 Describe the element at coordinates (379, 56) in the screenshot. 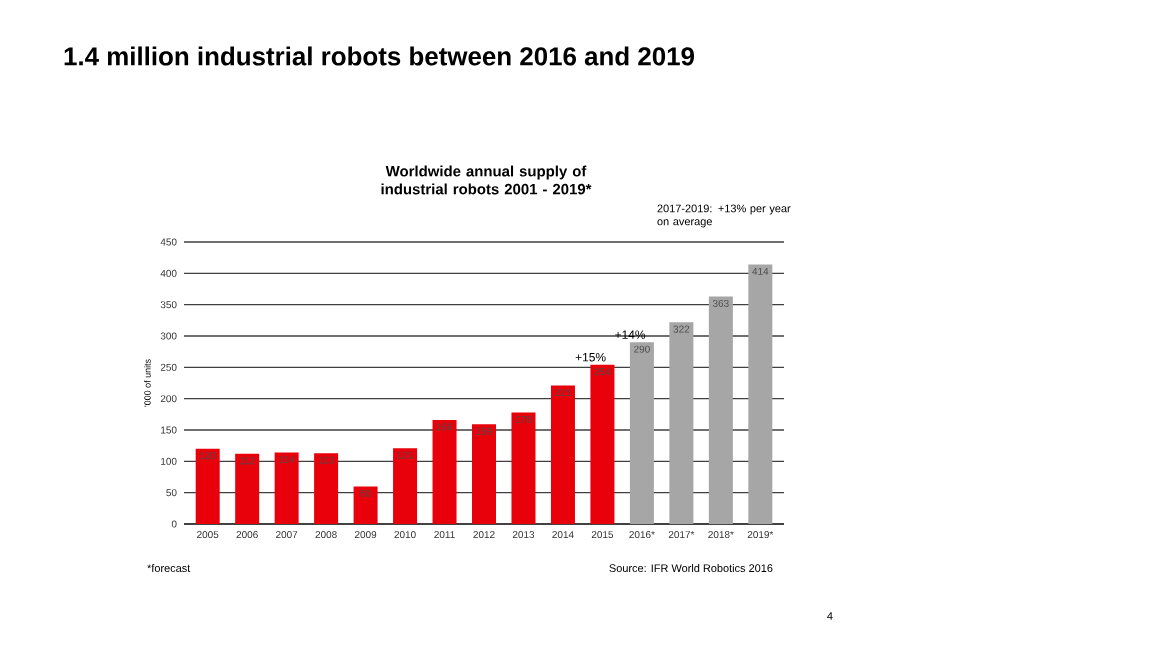

I see `chart-title: 1.4 million industrial robots between 2016 and 2019` at that location.